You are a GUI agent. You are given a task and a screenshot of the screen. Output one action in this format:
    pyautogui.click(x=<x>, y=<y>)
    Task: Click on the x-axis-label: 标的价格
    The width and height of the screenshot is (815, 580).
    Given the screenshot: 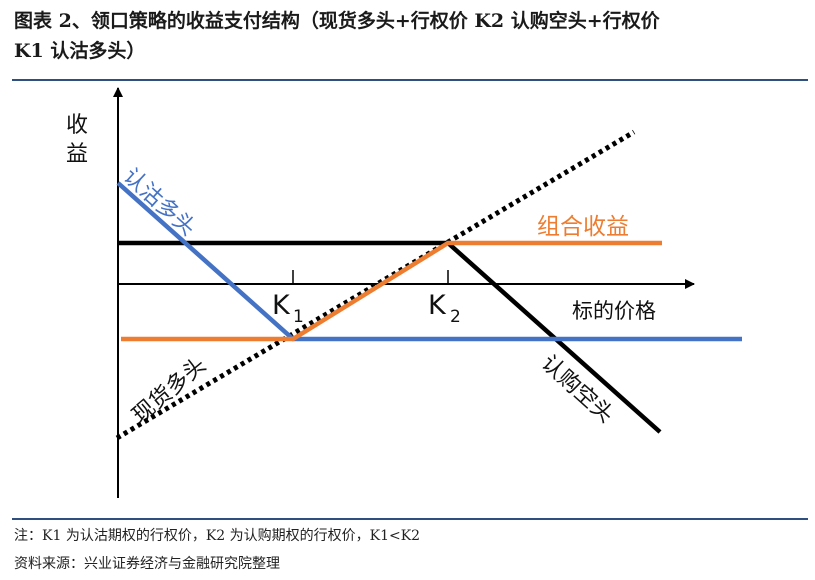 What is the action you would take?
    pyautogui.click(x=614, y=311)
    